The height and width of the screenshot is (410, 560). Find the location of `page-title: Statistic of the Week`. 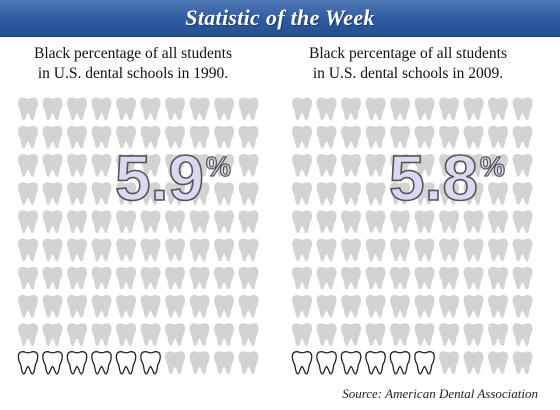

page-title: Statistic of the Week is located at coordinates (280, 17).